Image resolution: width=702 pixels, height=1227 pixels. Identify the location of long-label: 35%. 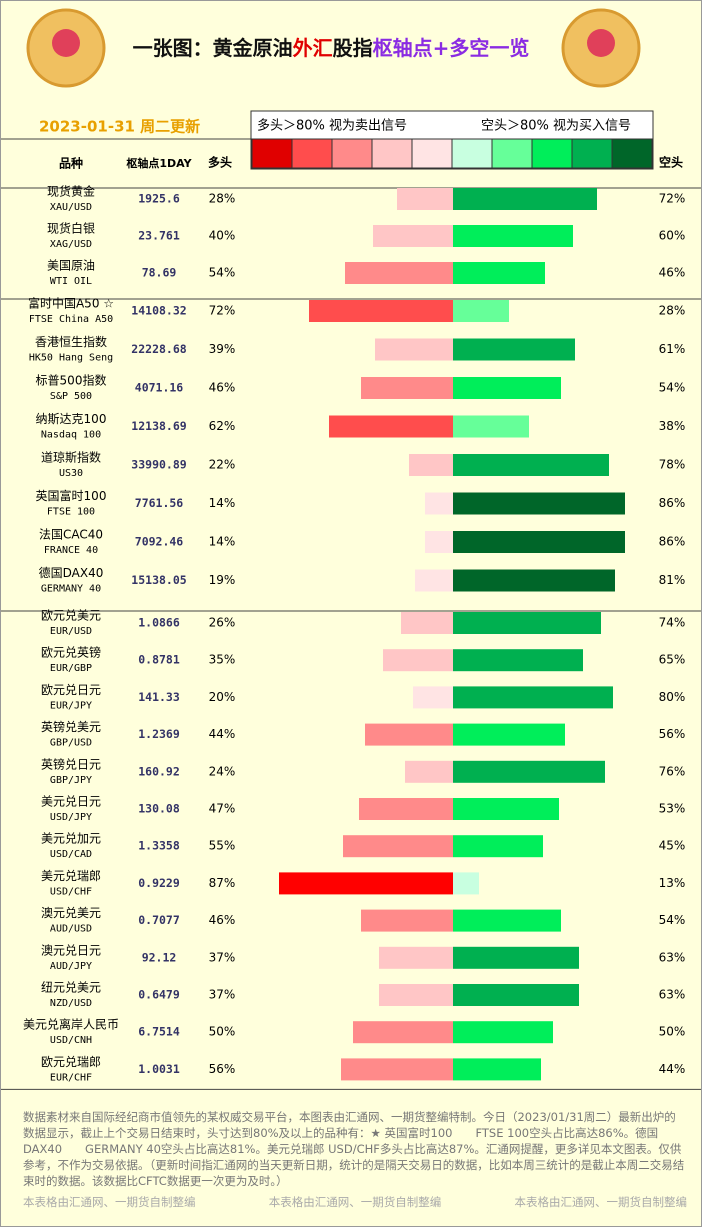
(222, 660).